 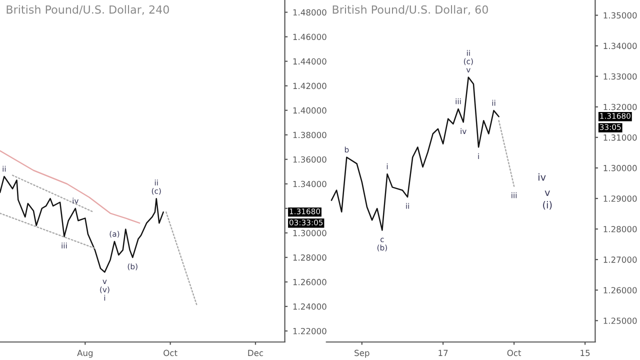 I want to click on y-tick-label: 1.38000, so click(x=309, y=135).